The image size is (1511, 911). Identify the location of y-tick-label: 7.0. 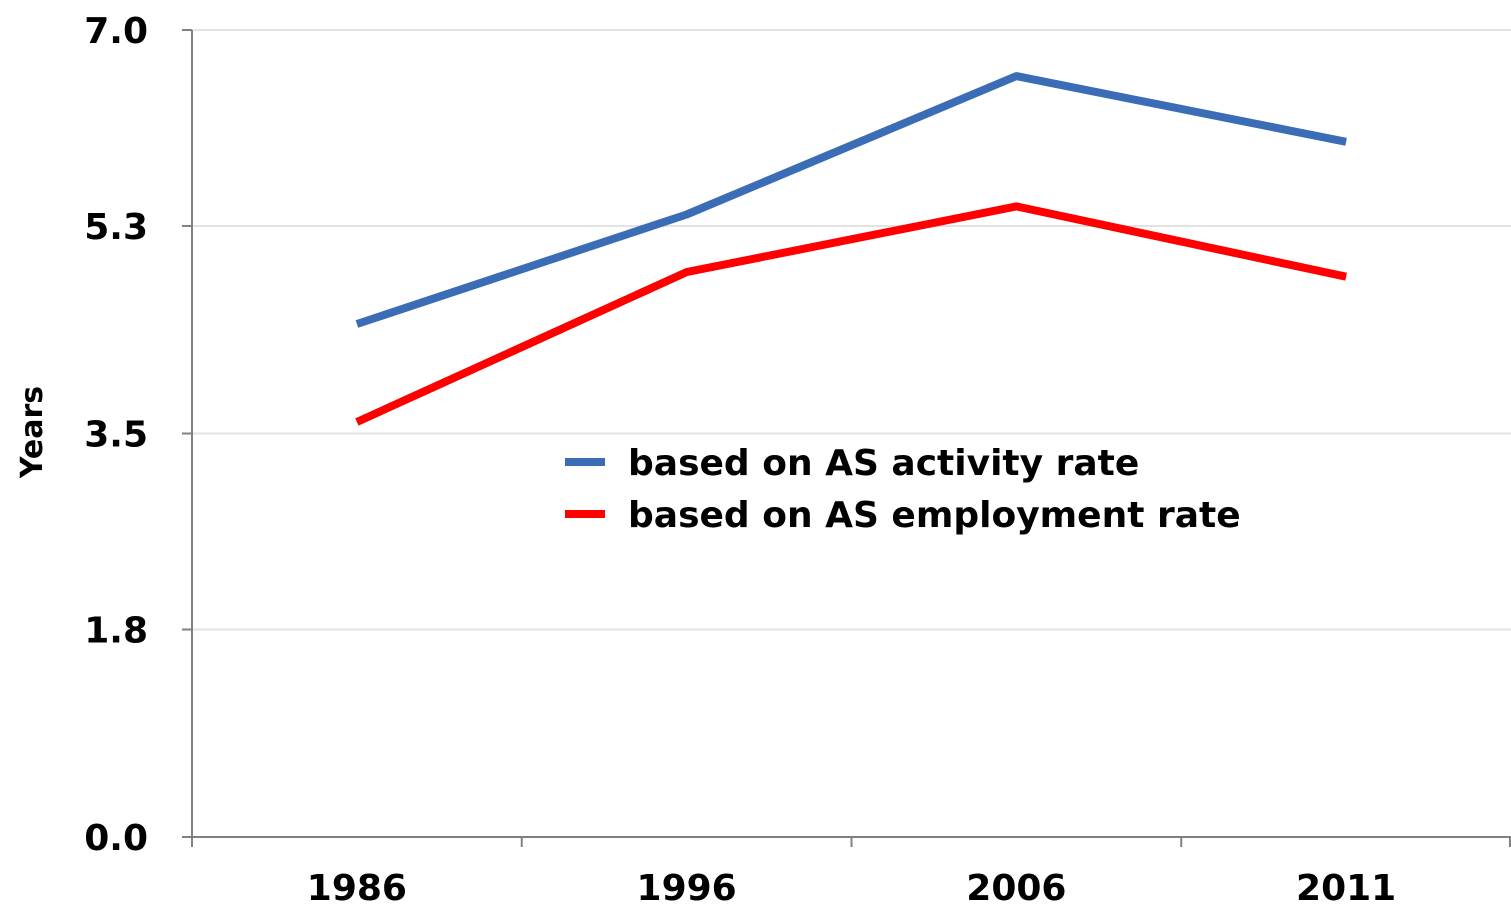
(116, 31).